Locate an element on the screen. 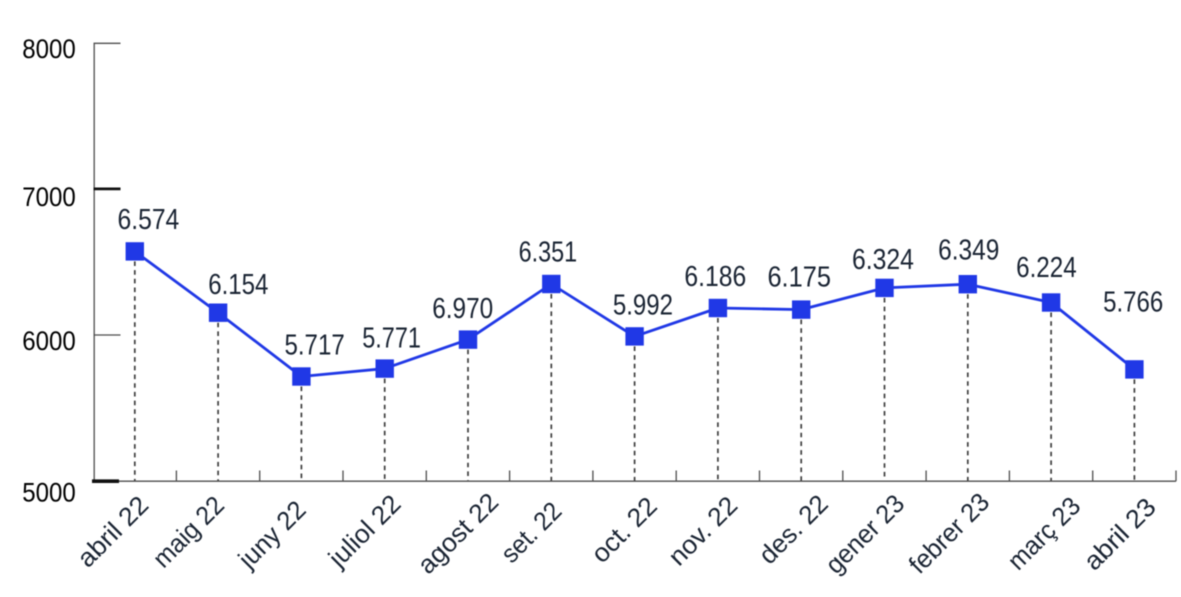 The height and width of the screenshot is (597, 1181). svg-text: 6000 is located at coordinates (49, 341).